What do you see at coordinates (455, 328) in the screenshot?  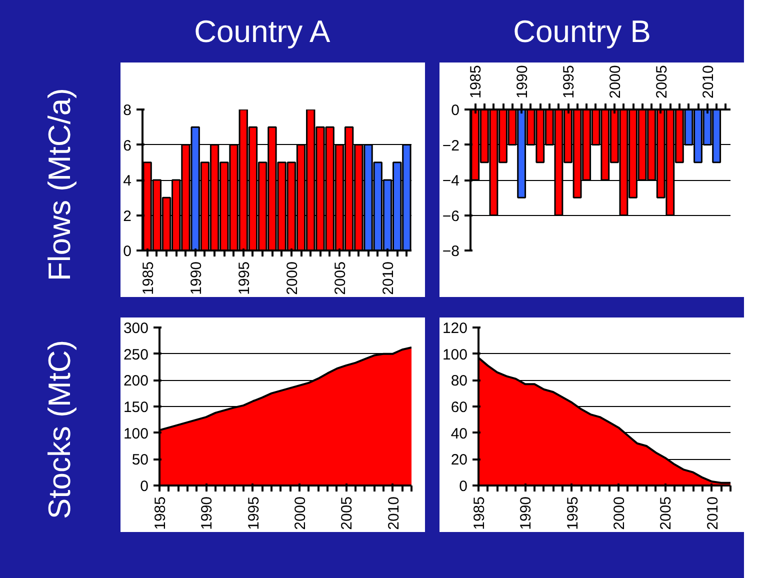 I see `y-tick-label: 120` at bounding box center [455, 328].